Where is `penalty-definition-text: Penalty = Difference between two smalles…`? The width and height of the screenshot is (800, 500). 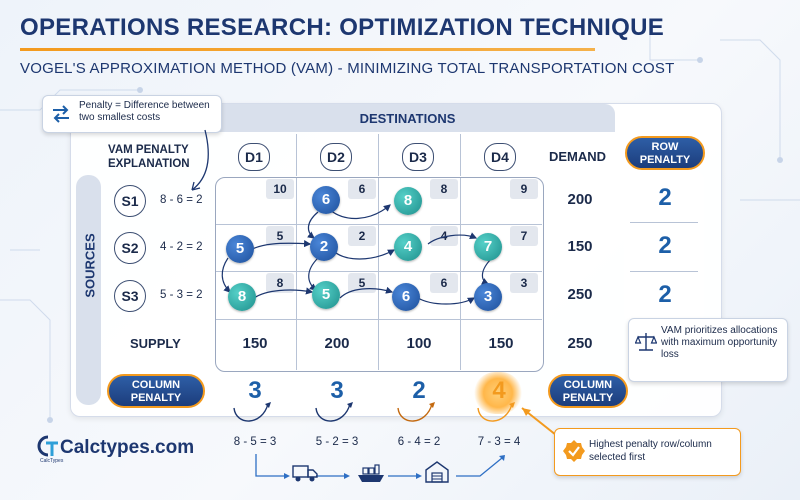 penalty-definition-text: Penalty = Difference between two smalles… is located at coordinates (144, 111).